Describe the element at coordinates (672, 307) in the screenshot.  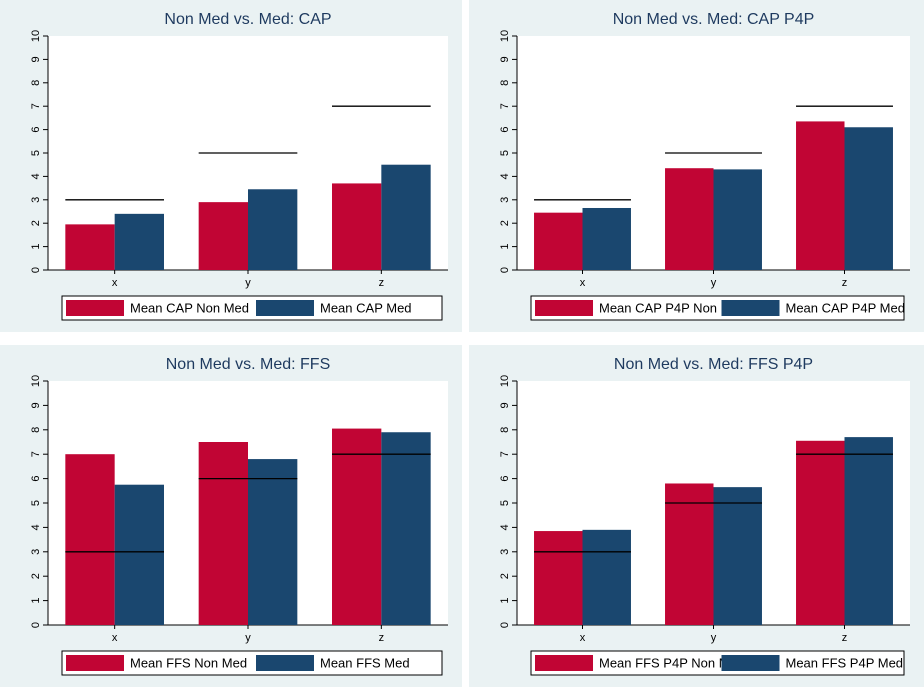
I see `legend-label: Mean CAP P4P Non Med` at that location.